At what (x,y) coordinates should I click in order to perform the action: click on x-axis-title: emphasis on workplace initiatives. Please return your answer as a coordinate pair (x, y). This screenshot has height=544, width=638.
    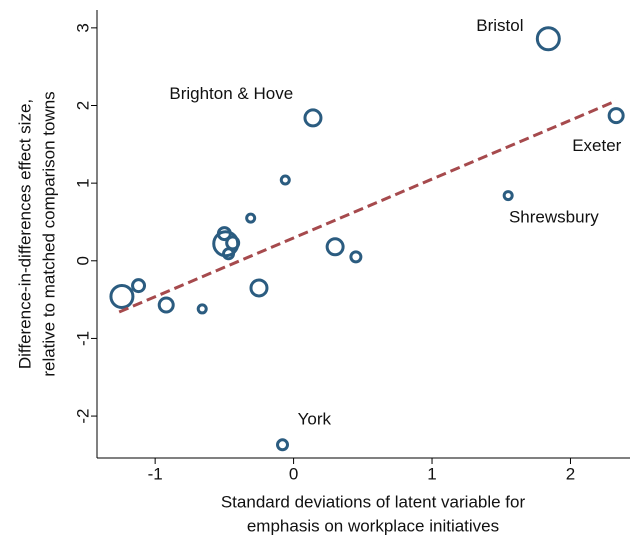
    Looking at the image, I should click on (373, 525).